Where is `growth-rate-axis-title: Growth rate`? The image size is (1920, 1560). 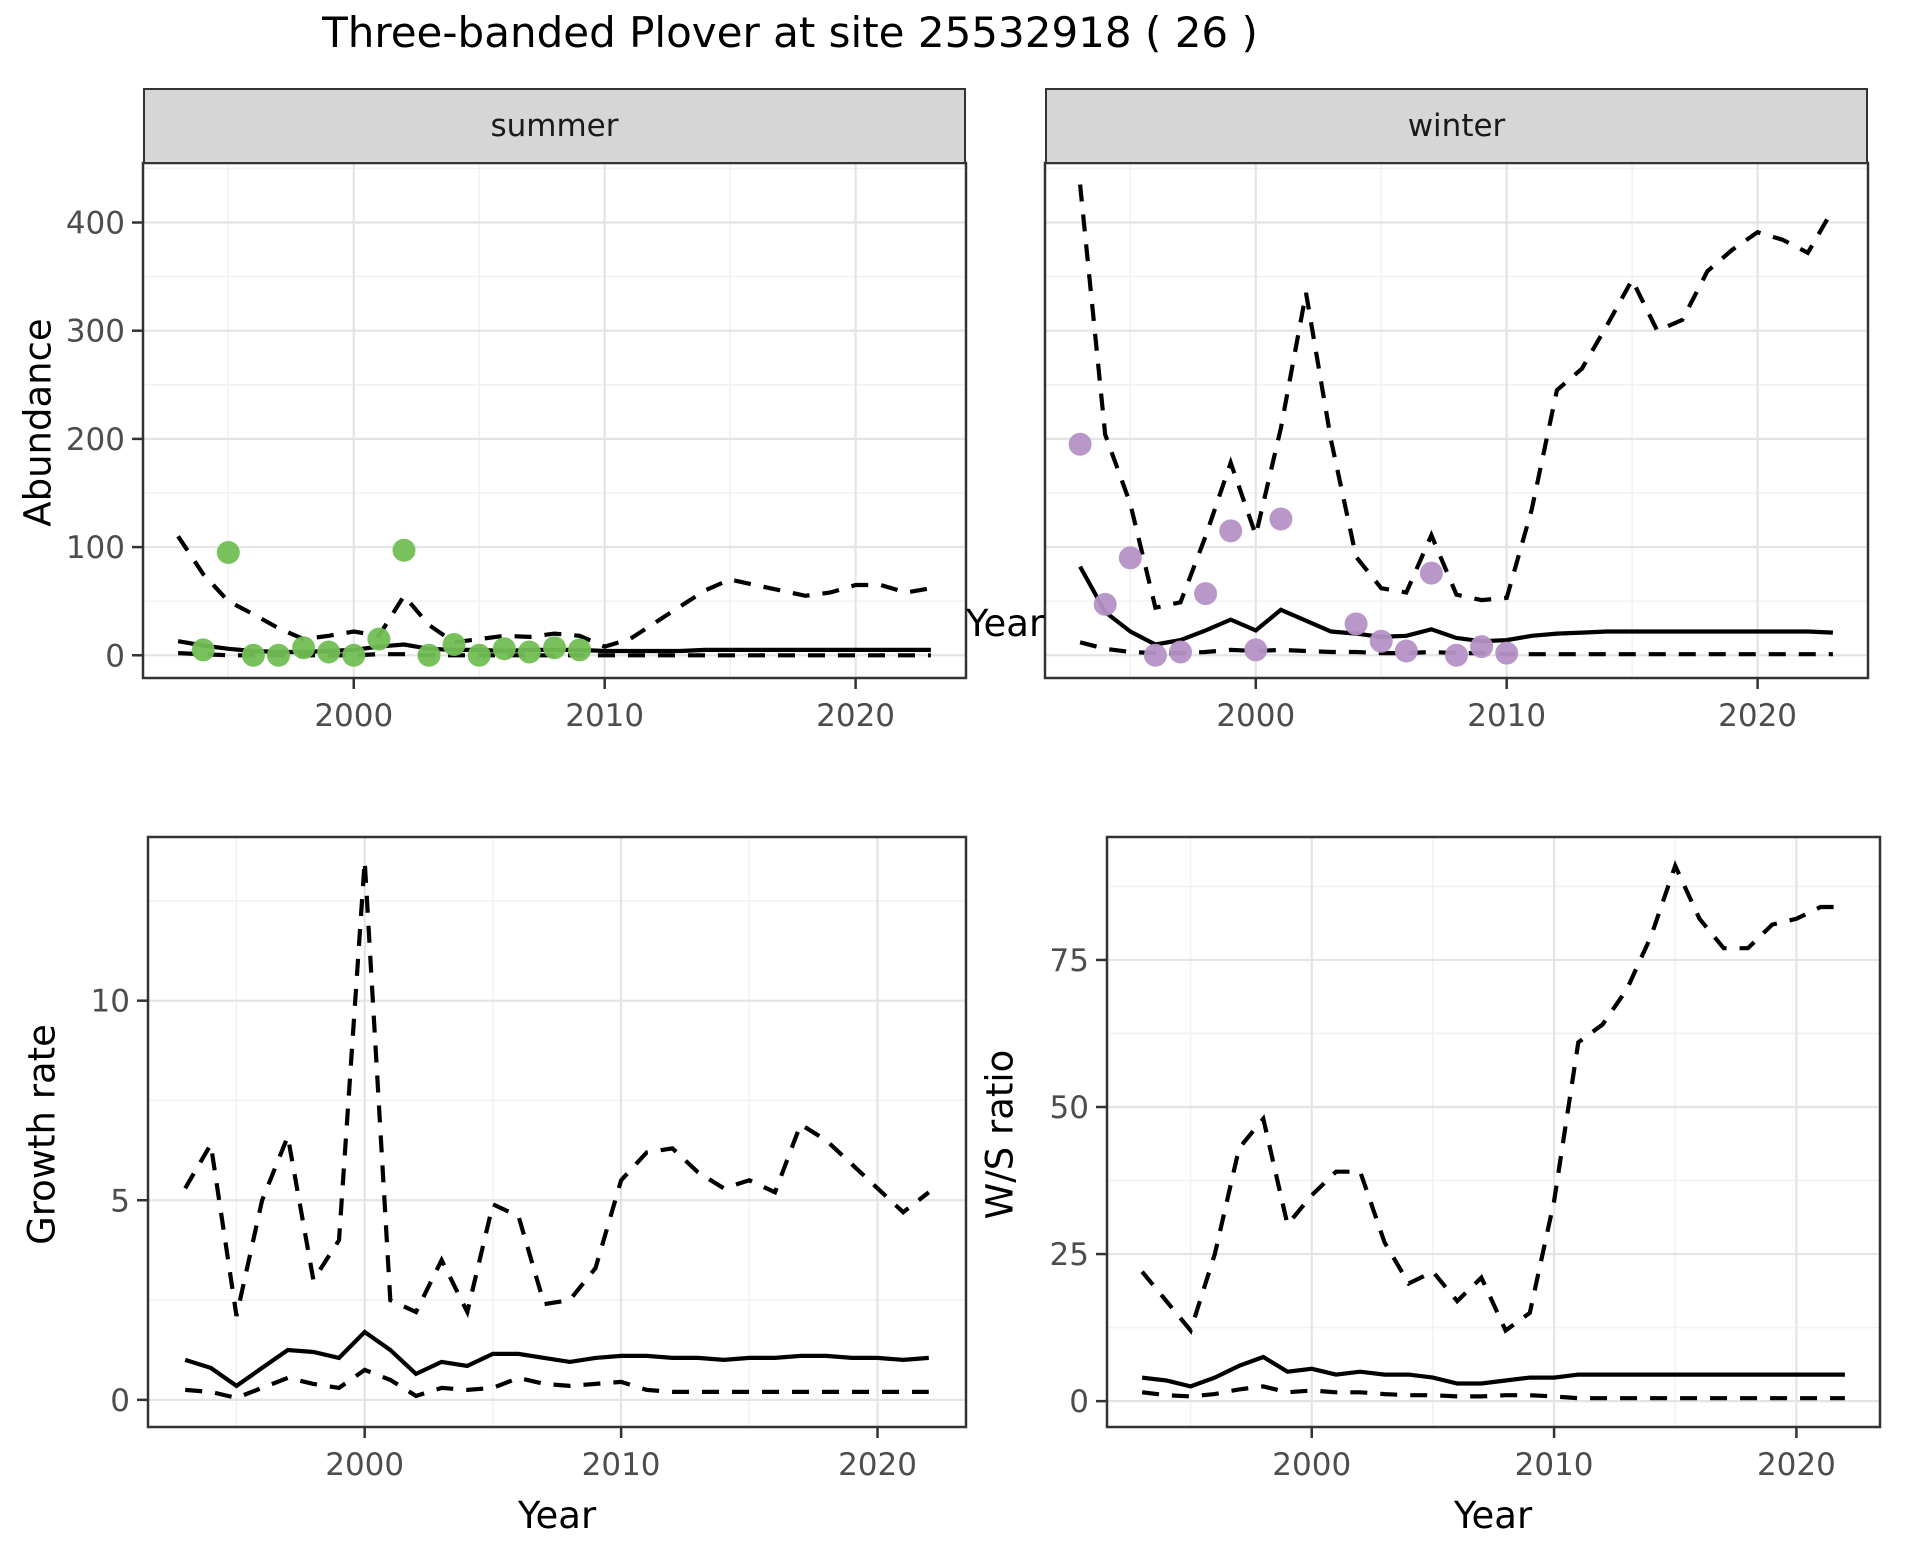 growth-rate-axis-title: Growth rate is located at coordinates (42, 1134).